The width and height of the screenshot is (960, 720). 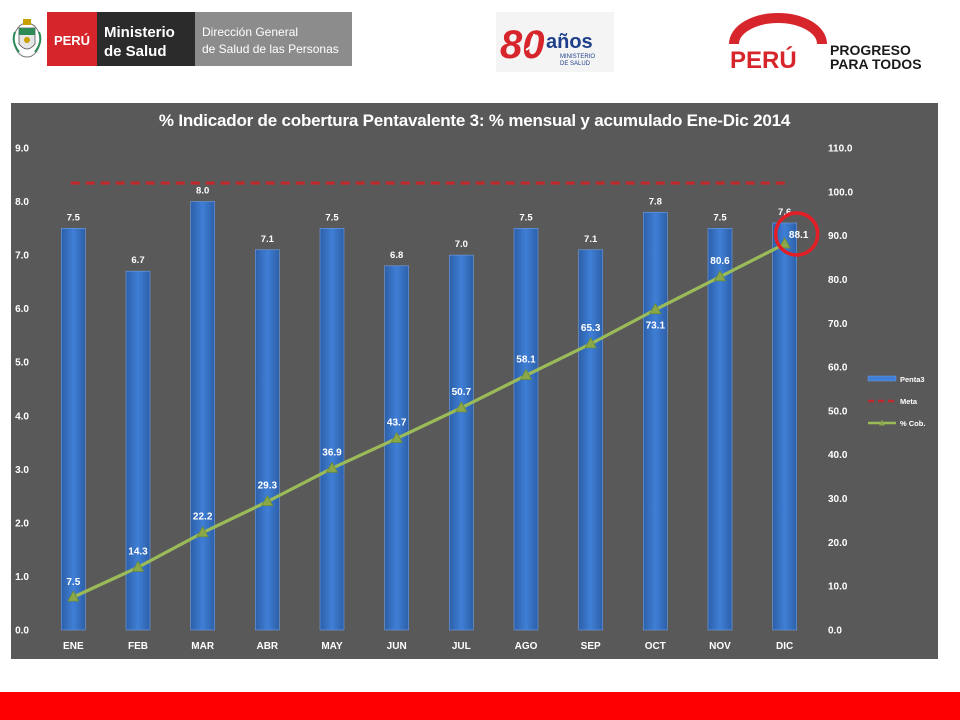 What do you see at coordinates (882, 378) in the screenshot?
I see `legend-swatch-penta3` at bounding box center [882, 378].